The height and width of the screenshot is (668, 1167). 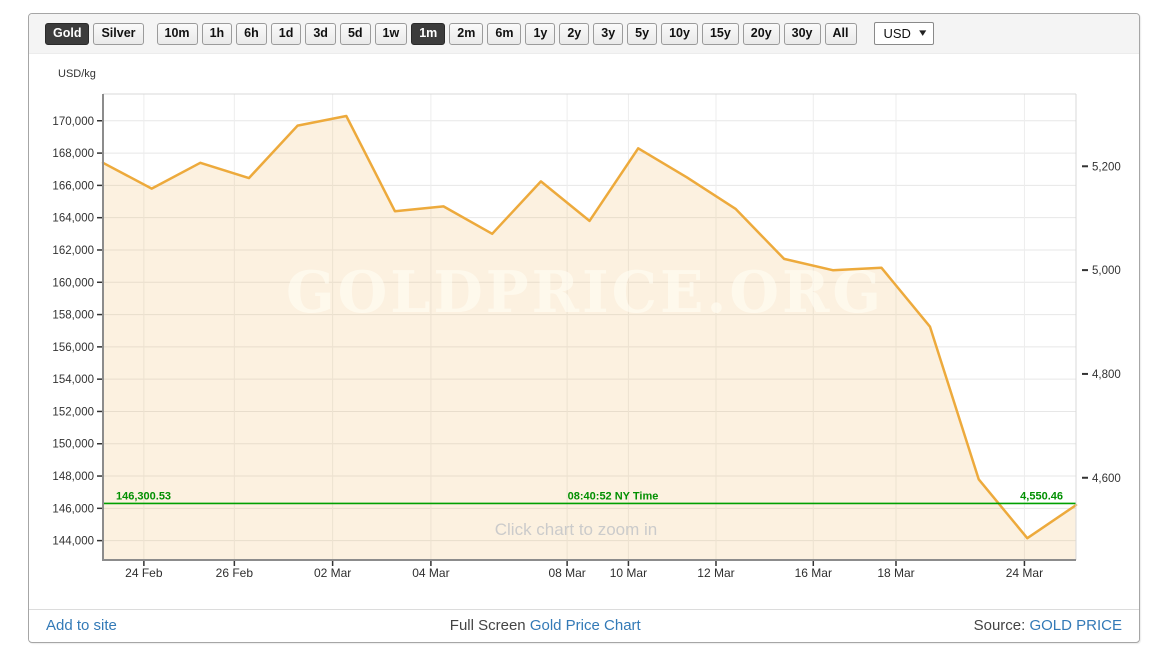 I want to click on chevron-down-icon: ▾, so click(x=923, y=33).